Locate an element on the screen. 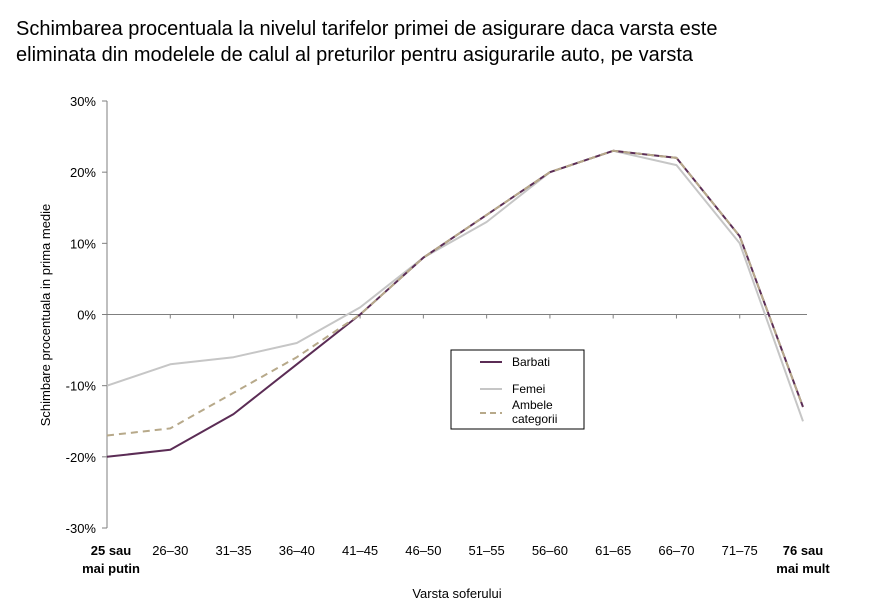 This screenshot has width=878, height=613. x-tick-label: 31–35 is located at coordinates (233, 550).